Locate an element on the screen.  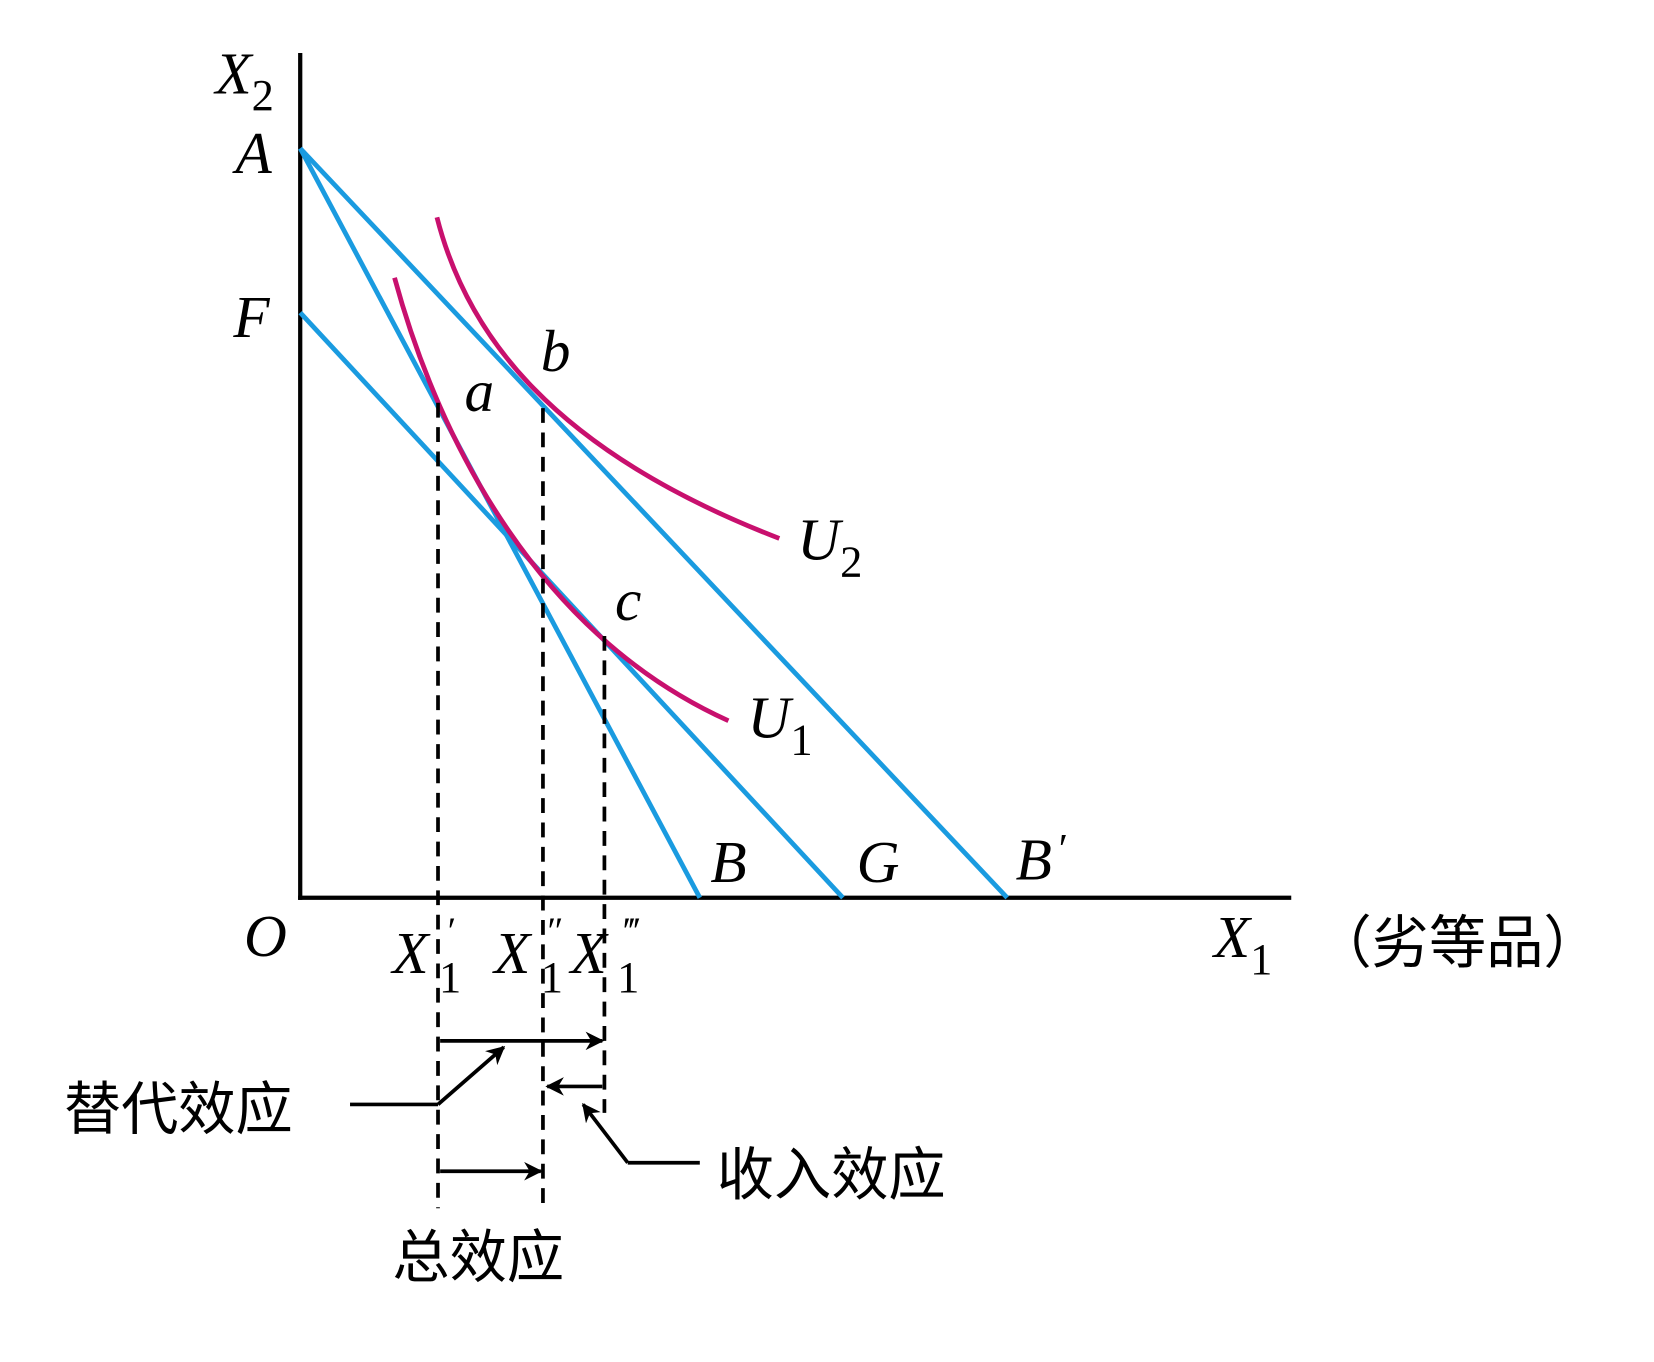
x-mark-label: X ″ 1 is located at coordinates (527, 956).